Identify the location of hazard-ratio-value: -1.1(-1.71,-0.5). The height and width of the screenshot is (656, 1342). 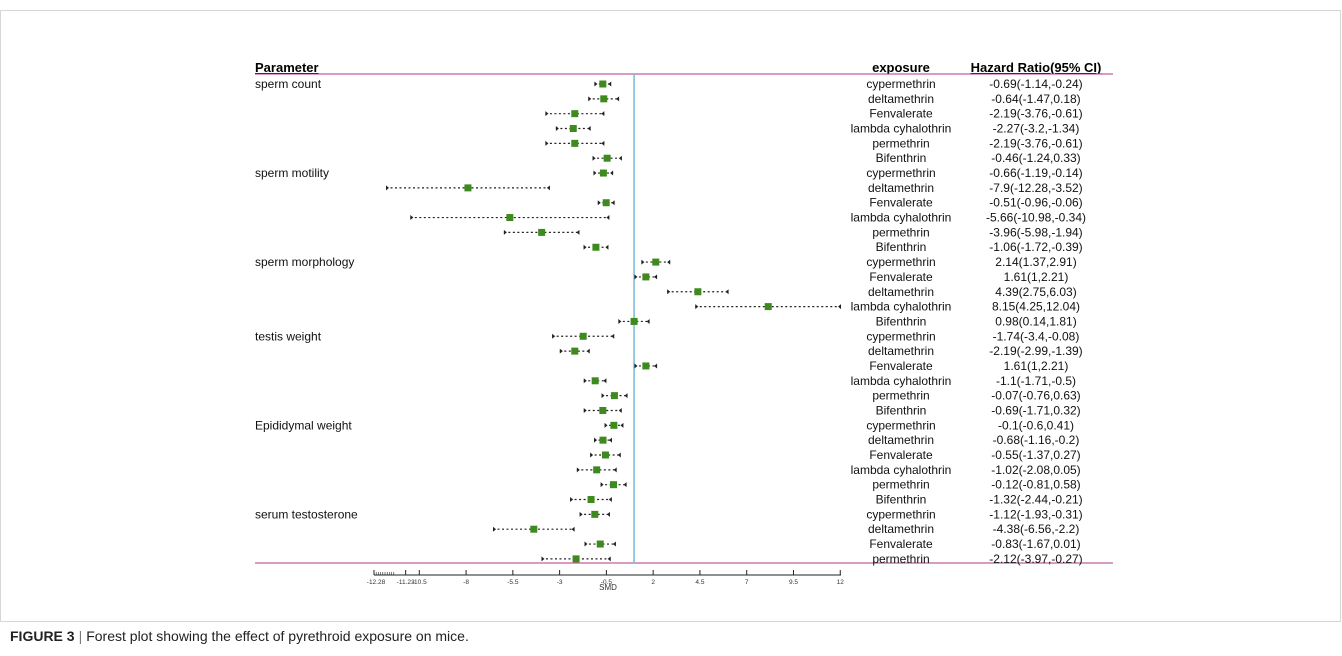
(1036, 381).